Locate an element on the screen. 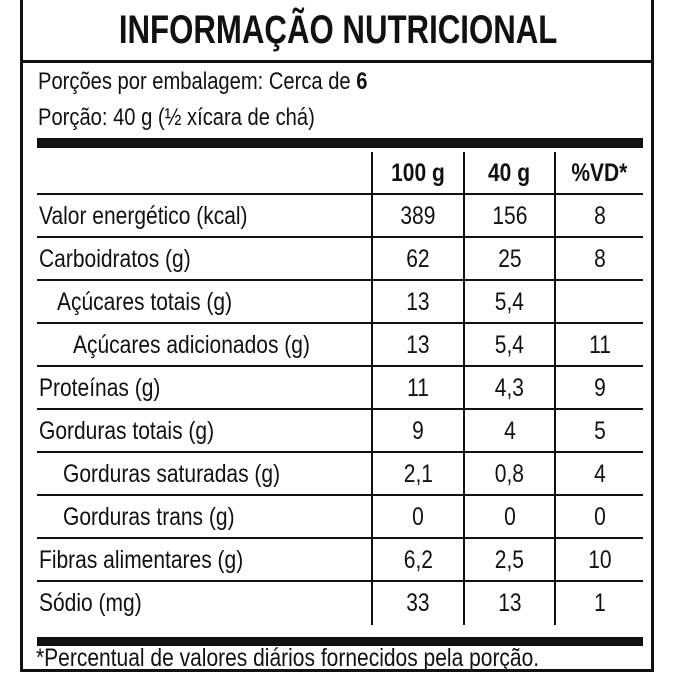 Image resolution: width=676 pixels, height=676 pixels. nutrient-label: Valor energético (kcal) is located at coordinates (143, 216).